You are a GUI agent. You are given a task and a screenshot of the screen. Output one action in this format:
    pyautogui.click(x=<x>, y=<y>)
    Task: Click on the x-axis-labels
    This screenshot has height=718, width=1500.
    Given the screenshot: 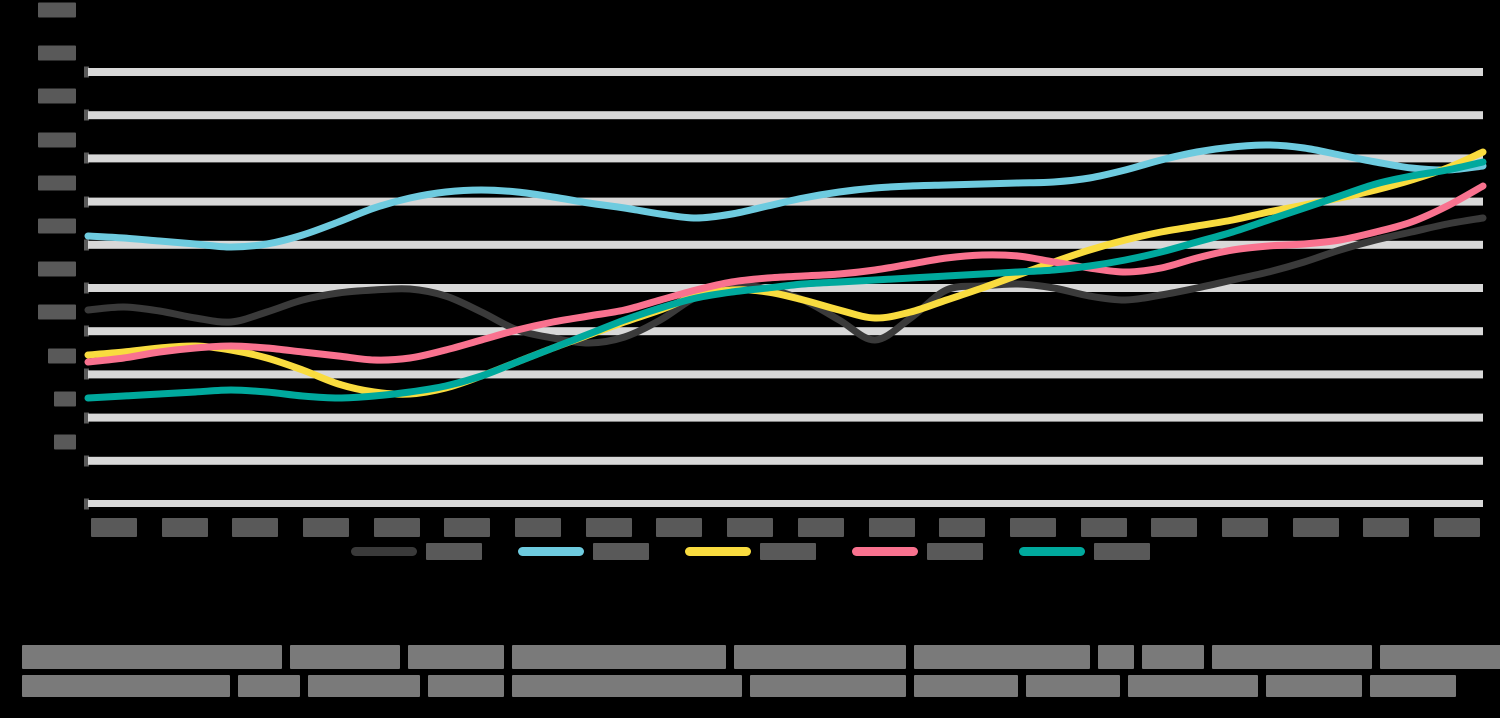 What is the action you would take?
    pyautogui.click(x=785, y=528)
    